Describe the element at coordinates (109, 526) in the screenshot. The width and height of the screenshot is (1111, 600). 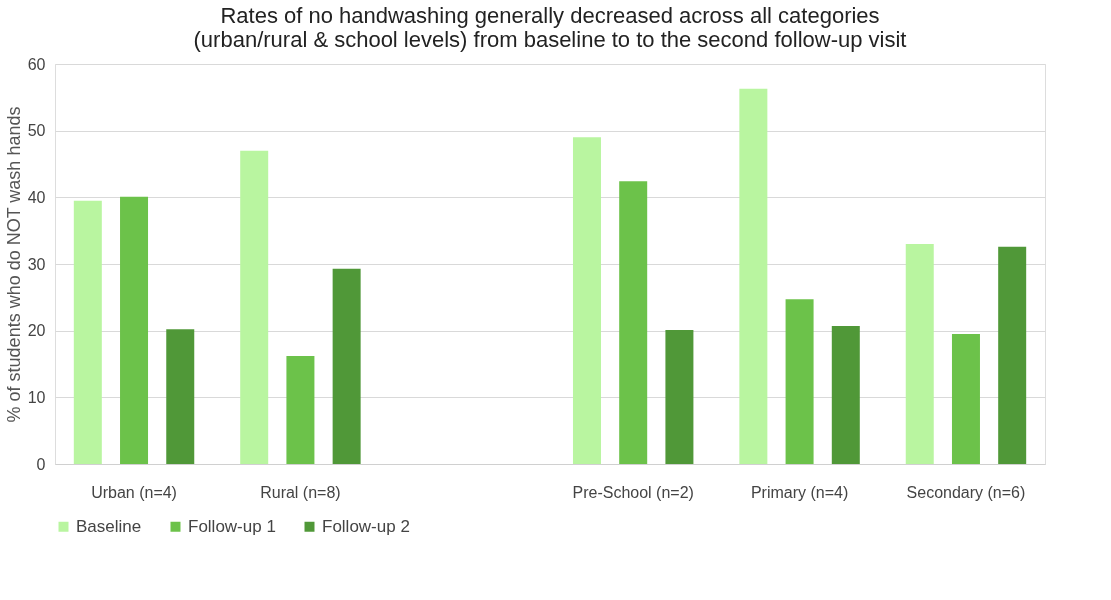
I see `legend-label: Baseline` at that location.